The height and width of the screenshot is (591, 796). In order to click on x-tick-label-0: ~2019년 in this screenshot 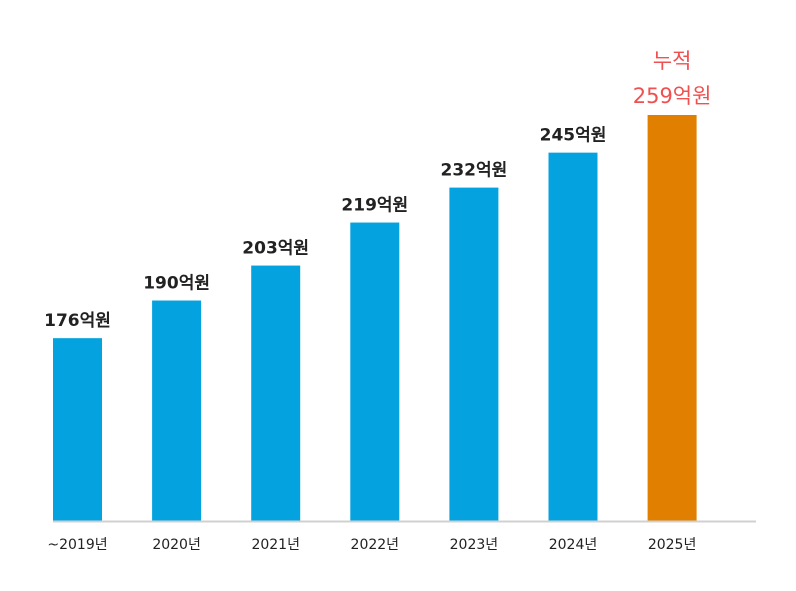, I will do `click(77, 545)`.